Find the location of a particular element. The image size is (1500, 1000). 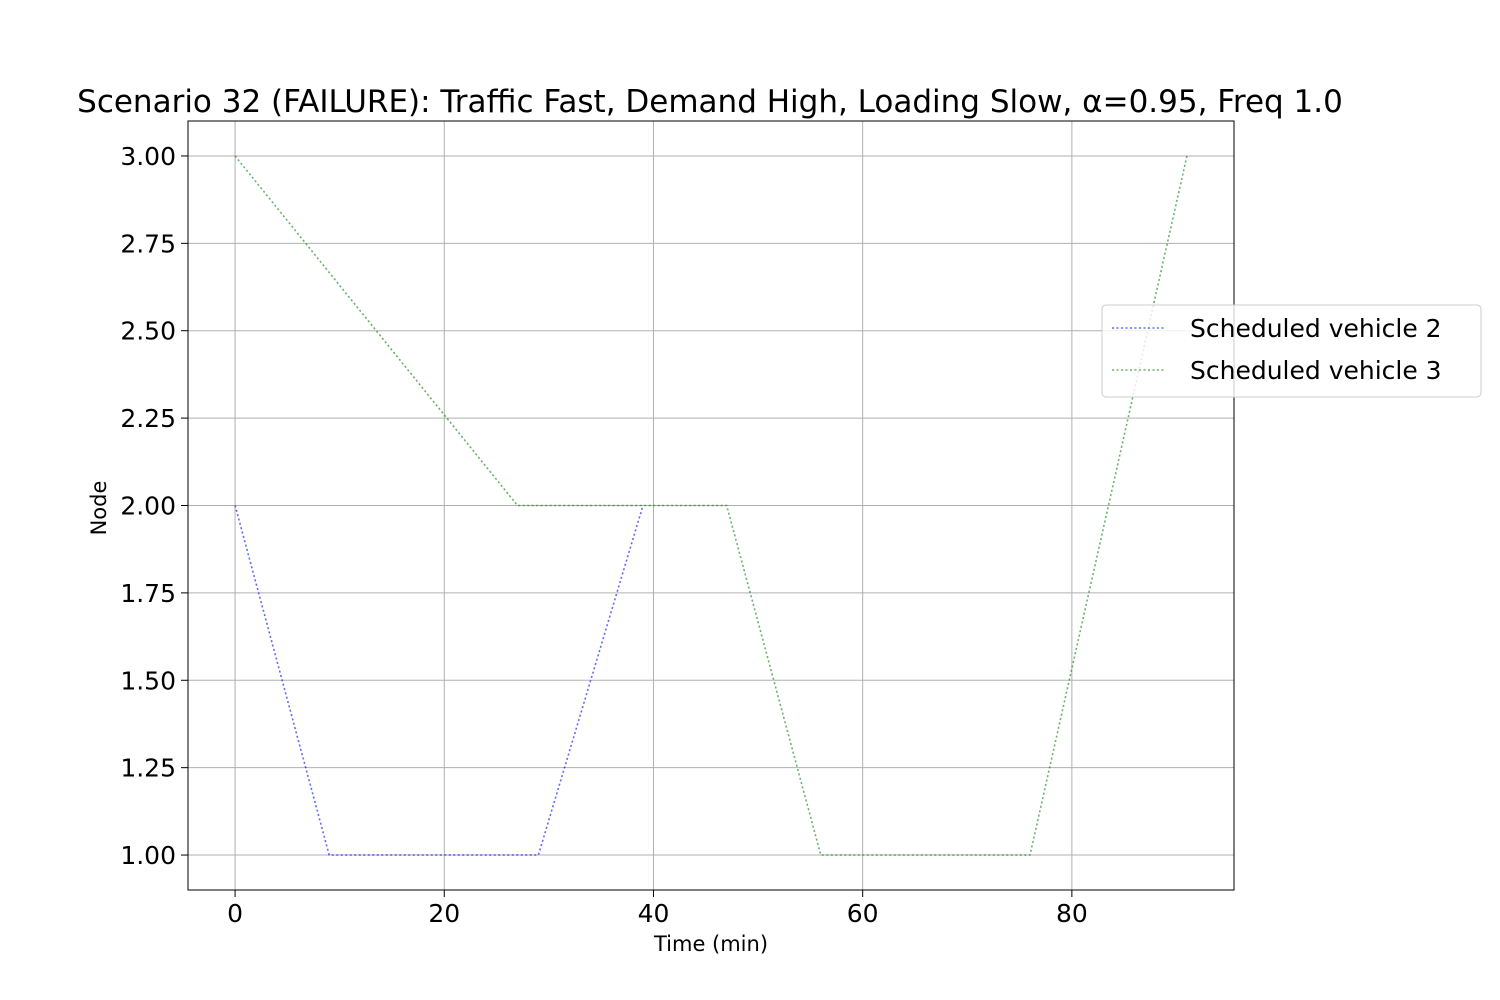

x-tick-label: 40 is located at coordinates (654, 913).